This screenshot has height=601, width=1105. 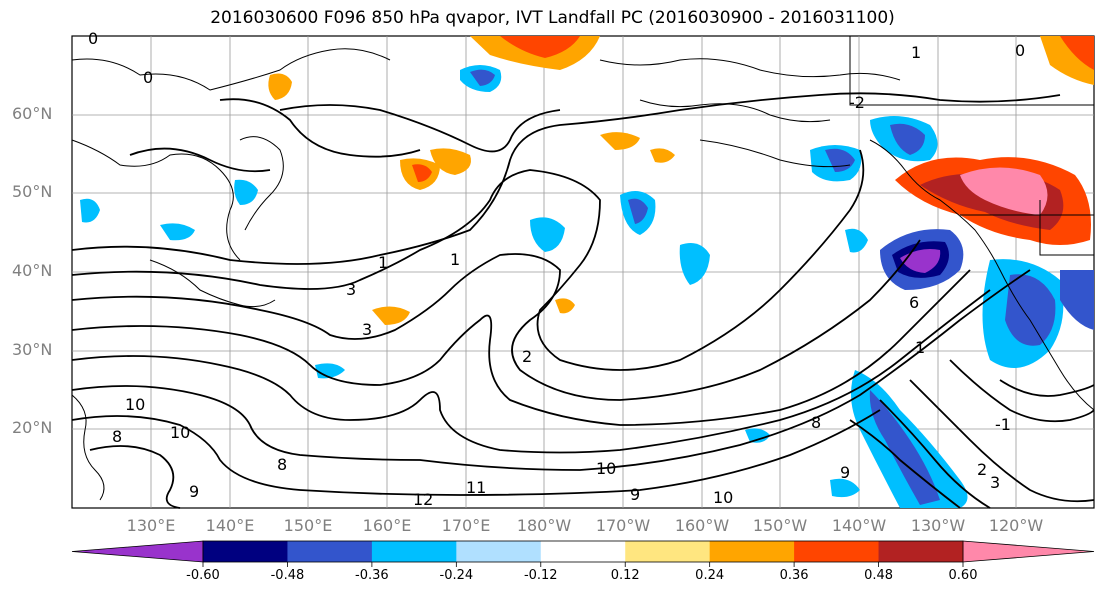 I want to click on lon-label: 170°E, so click(x=466, y=525).